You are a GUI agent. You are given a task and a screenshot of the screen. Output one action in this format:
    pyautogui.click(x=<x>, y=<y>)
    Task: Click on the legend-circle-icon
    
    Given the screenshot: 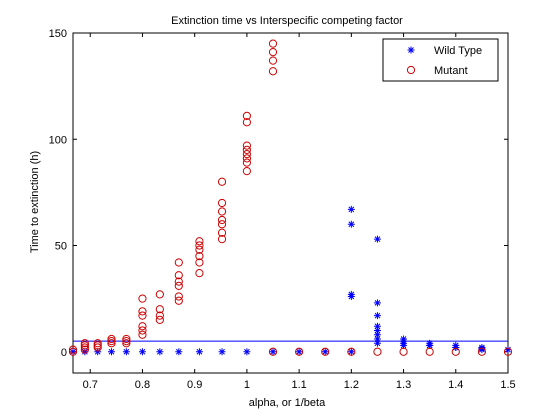 What is the action you would take?
    pyautogui.click(x=411, y=70)
    